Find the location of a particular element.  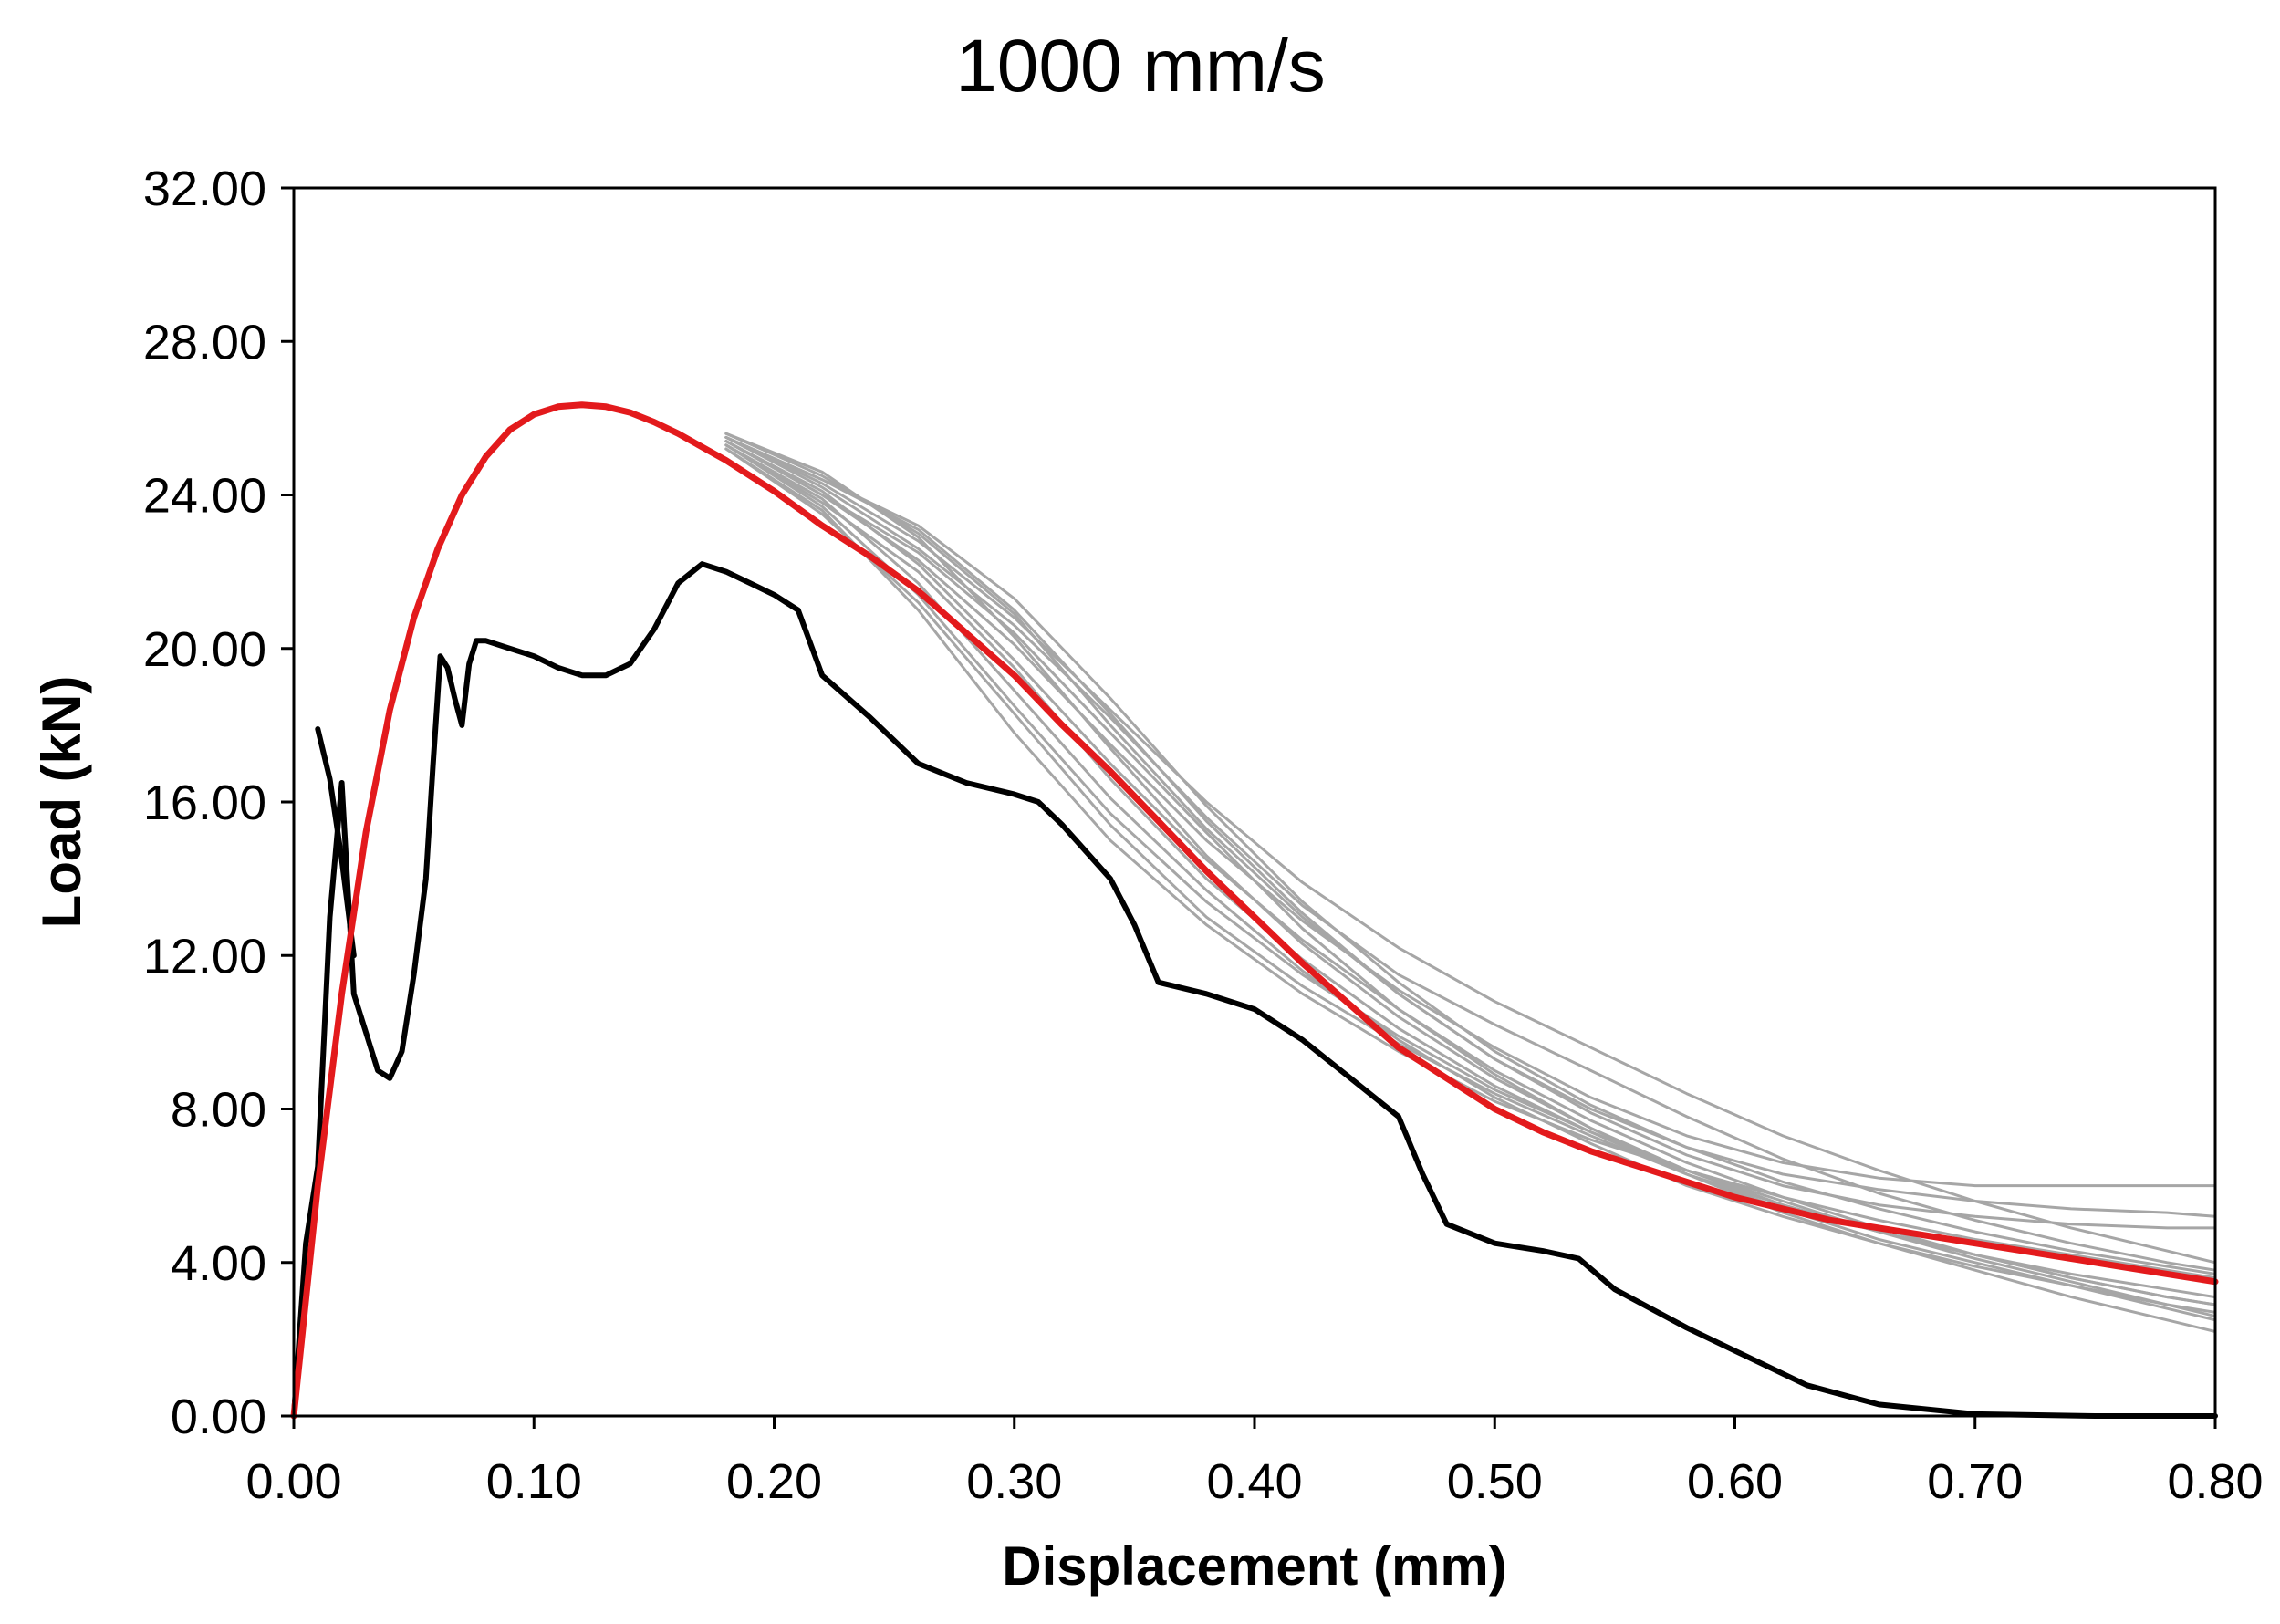

y-tick-label: 4.00 is located at coordinates (218, 1263).